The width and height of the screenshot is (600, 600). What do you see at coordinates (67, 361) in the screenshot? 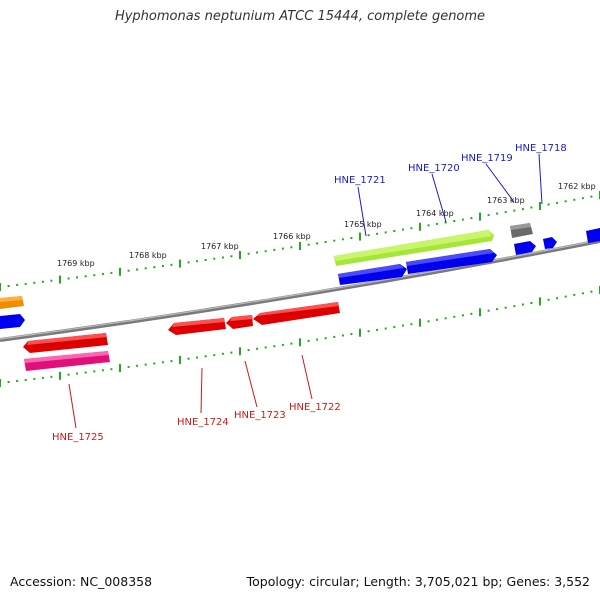
I see `gene-hne-1725-b` at bounding box center [67, 361].